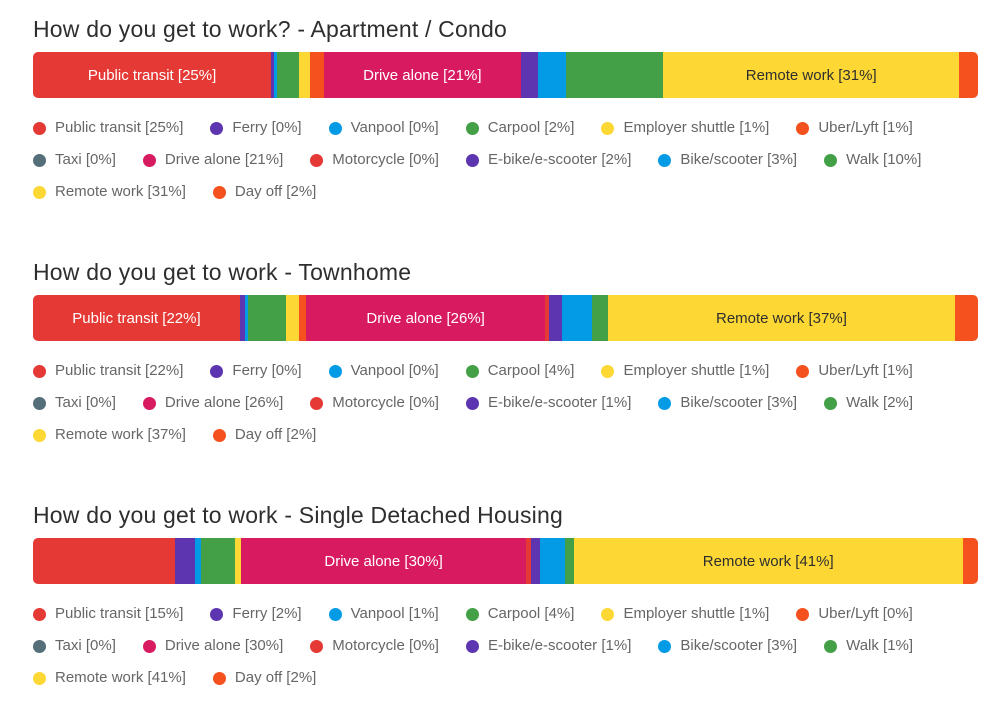 The height and width of the screenshot is (705, 1007). I want to click on bar-segment-drive-alone: Drive alone [21%], so click(422, 75).